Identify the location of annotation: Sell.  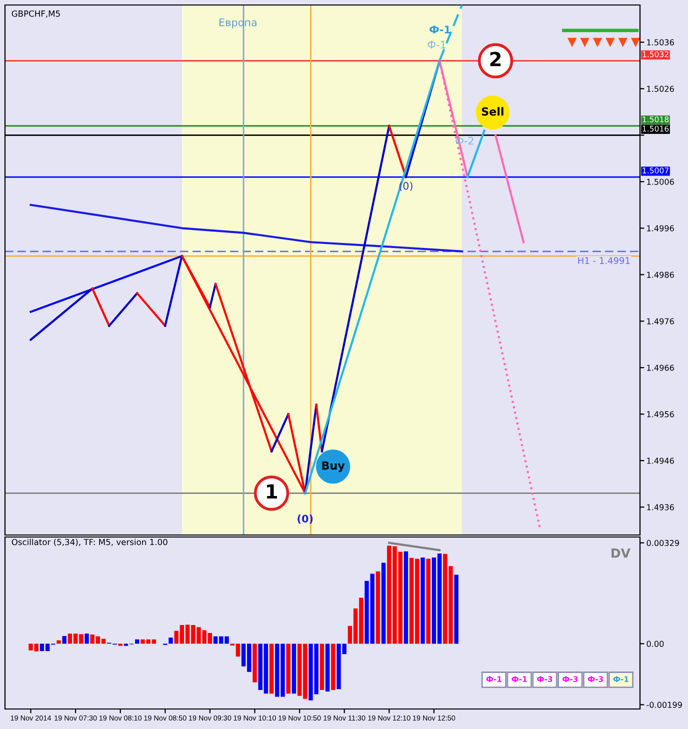
(493, 111).